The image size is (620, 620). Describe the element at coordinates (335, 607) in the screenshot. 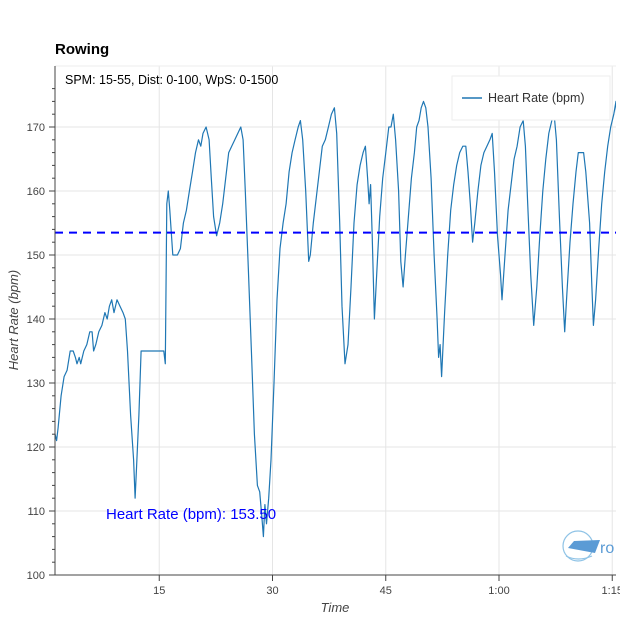

I see `x-axis-label: Time` at that location.